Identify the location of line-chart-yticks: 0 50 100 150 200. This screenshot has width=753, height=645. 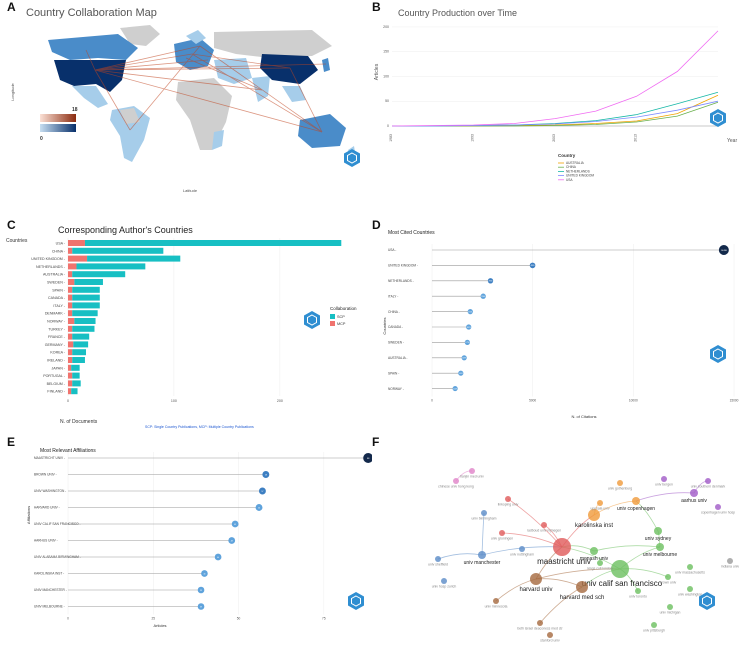
(386, 76).